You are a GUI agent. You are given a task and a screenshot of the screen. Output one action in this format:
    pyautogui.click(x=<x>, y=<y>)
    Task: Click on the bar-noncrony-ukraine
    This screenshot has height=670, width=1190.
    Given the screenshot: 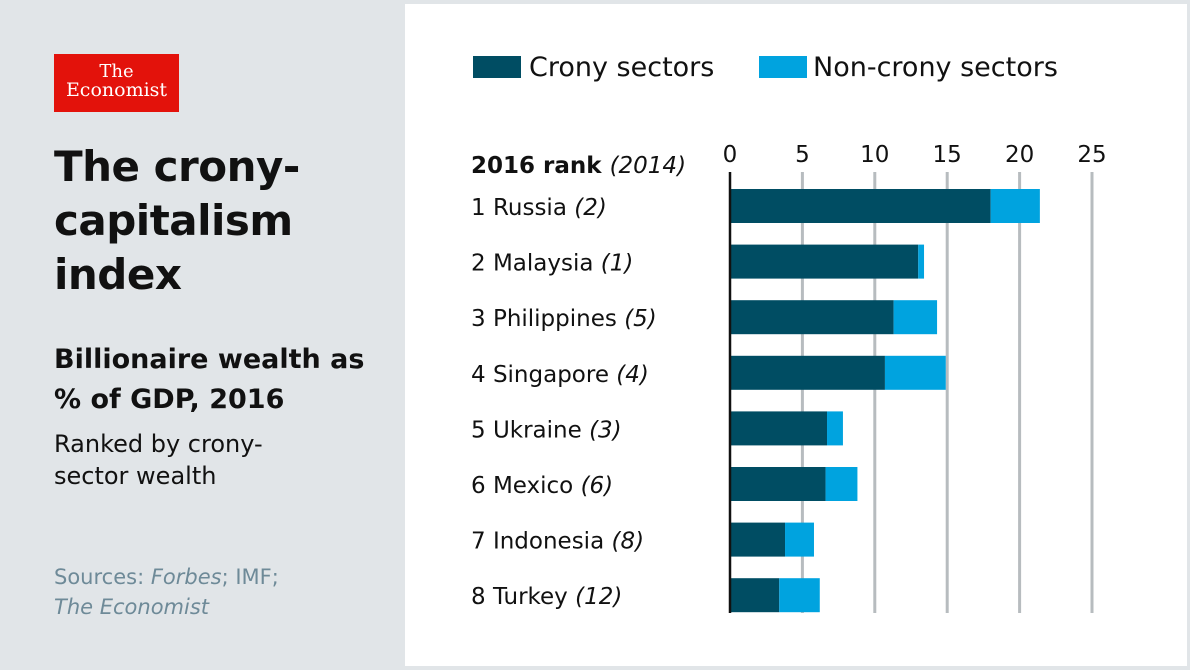 What is the action you would take?
    pyautogui.click(x=835, y=428)
    